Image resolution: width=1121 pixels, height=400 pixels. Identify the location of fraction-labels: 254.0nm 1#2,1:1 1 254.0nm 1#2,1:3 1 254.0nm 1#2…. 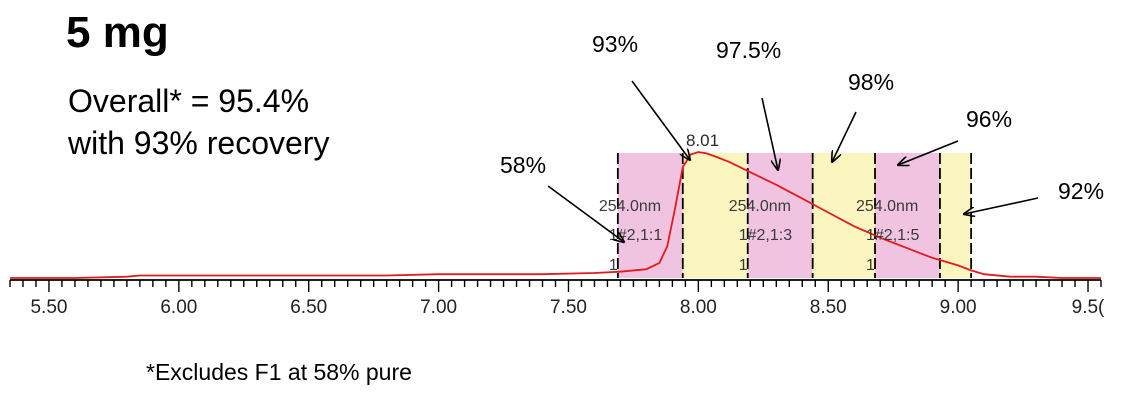
(759, 236).